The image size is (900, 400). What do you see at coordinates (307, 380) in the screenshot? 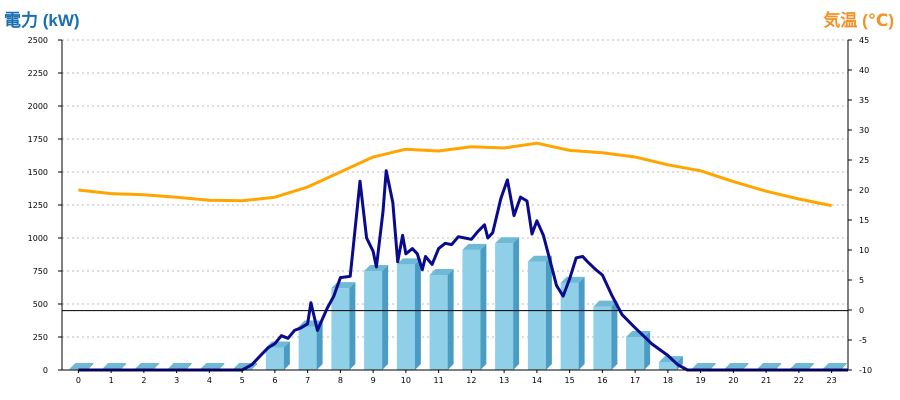
I see `x-tick-label: 7` at bounding box center [307, 380].